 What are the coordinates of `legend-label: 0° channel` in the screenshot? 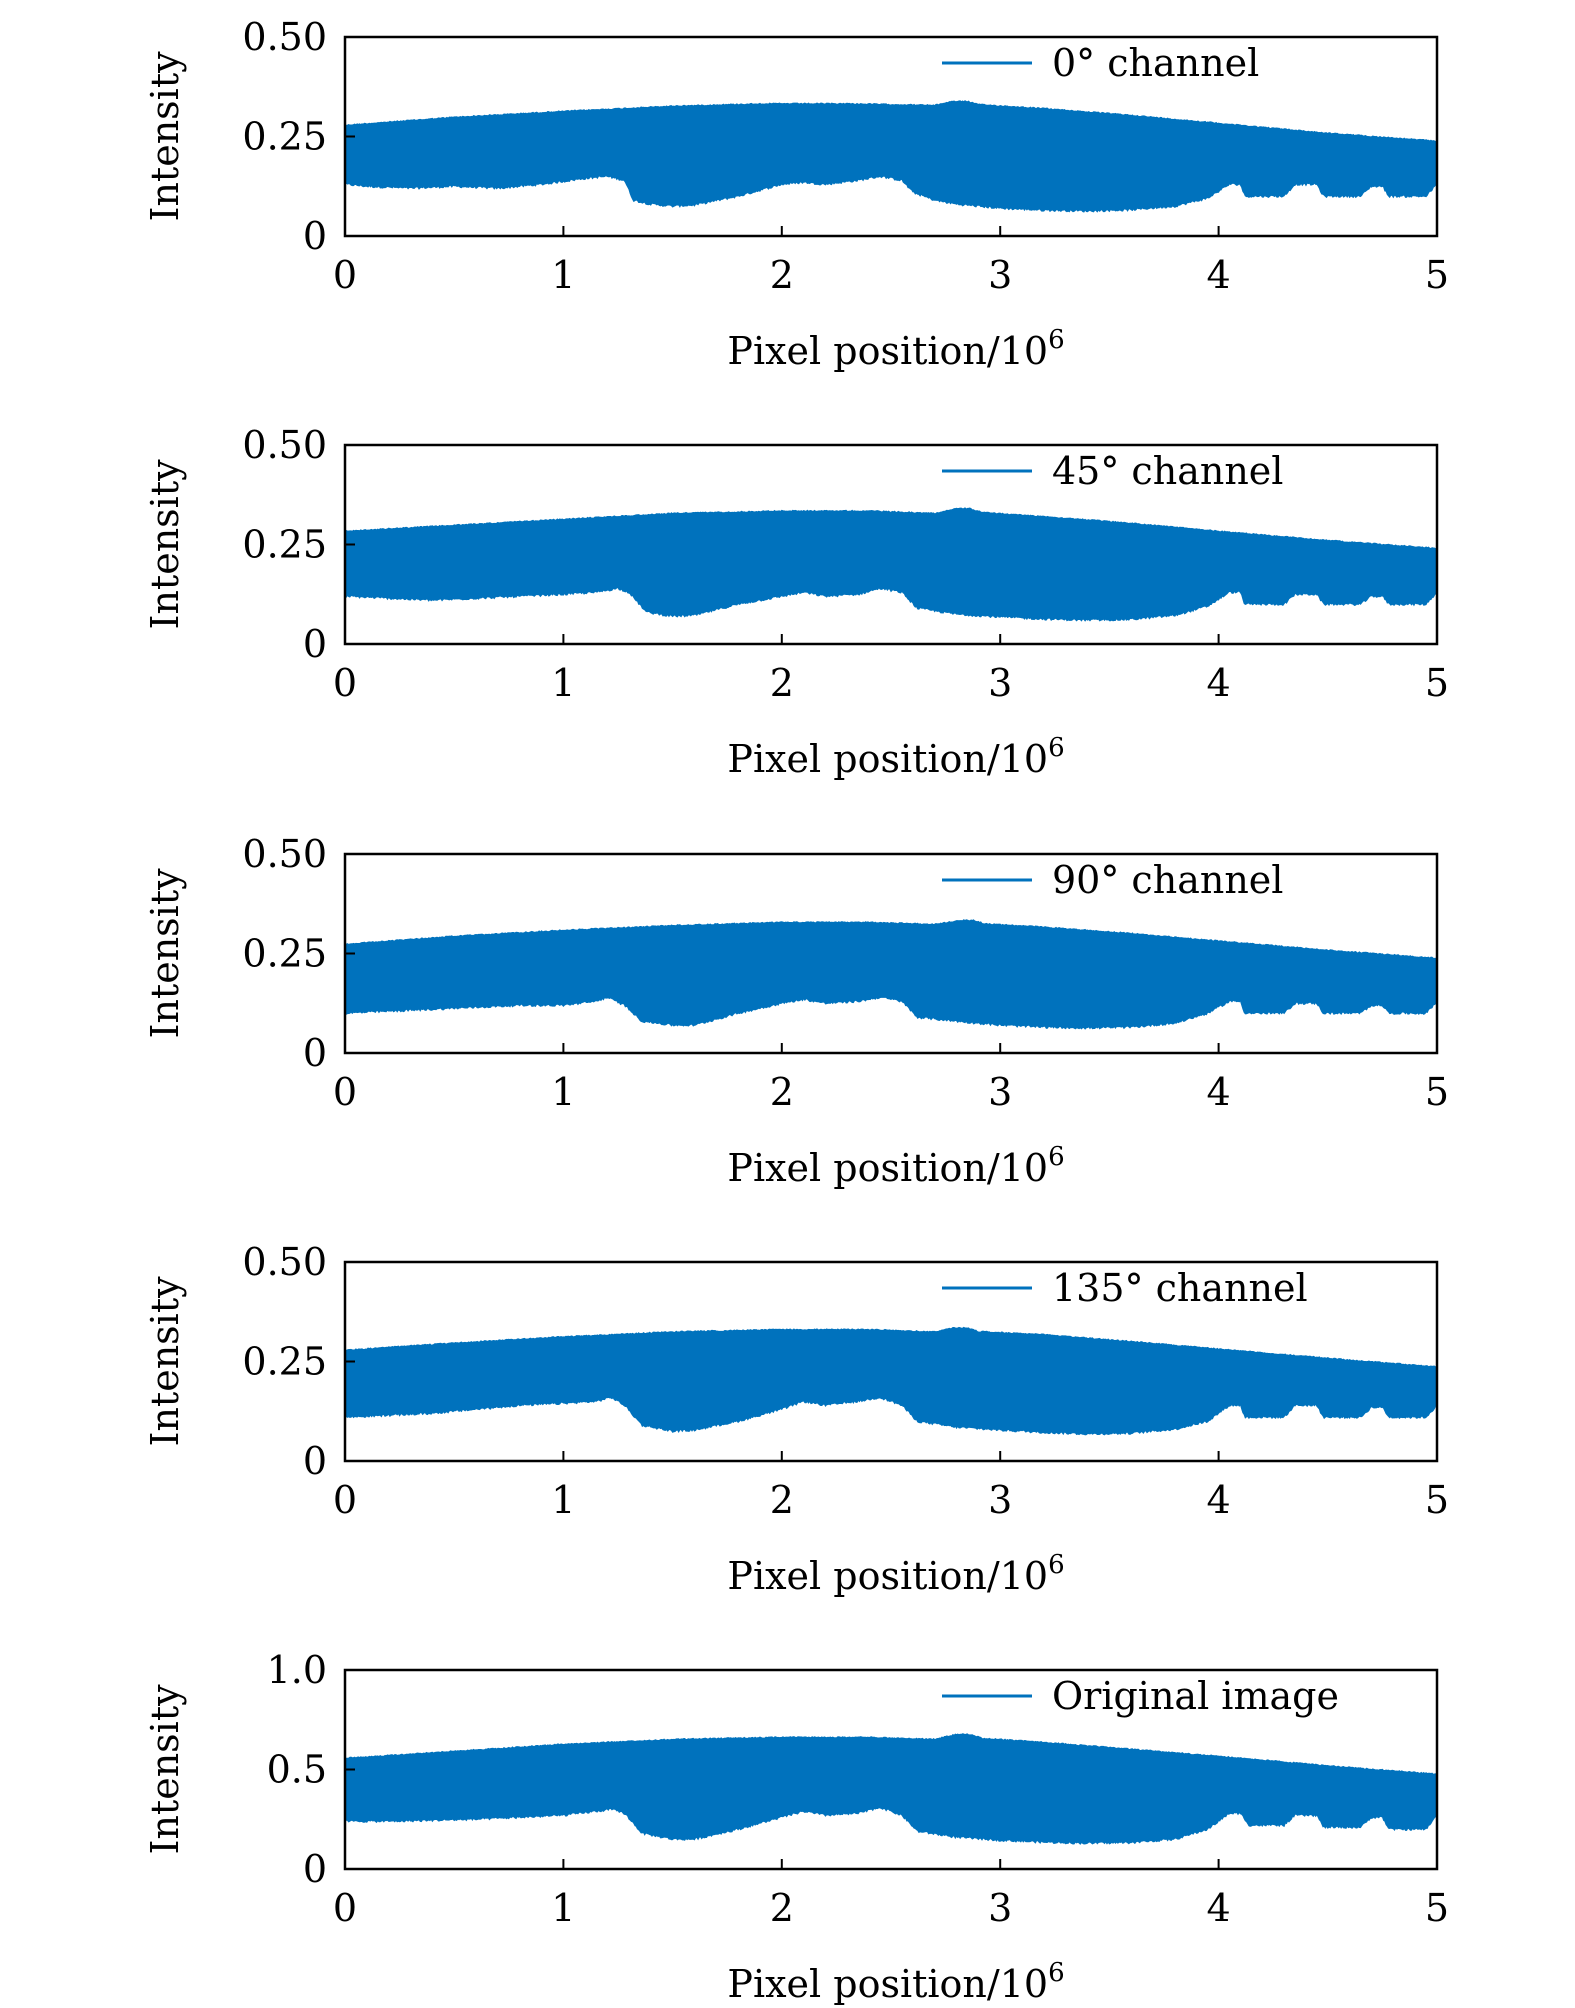 It's located at (1155, 63).